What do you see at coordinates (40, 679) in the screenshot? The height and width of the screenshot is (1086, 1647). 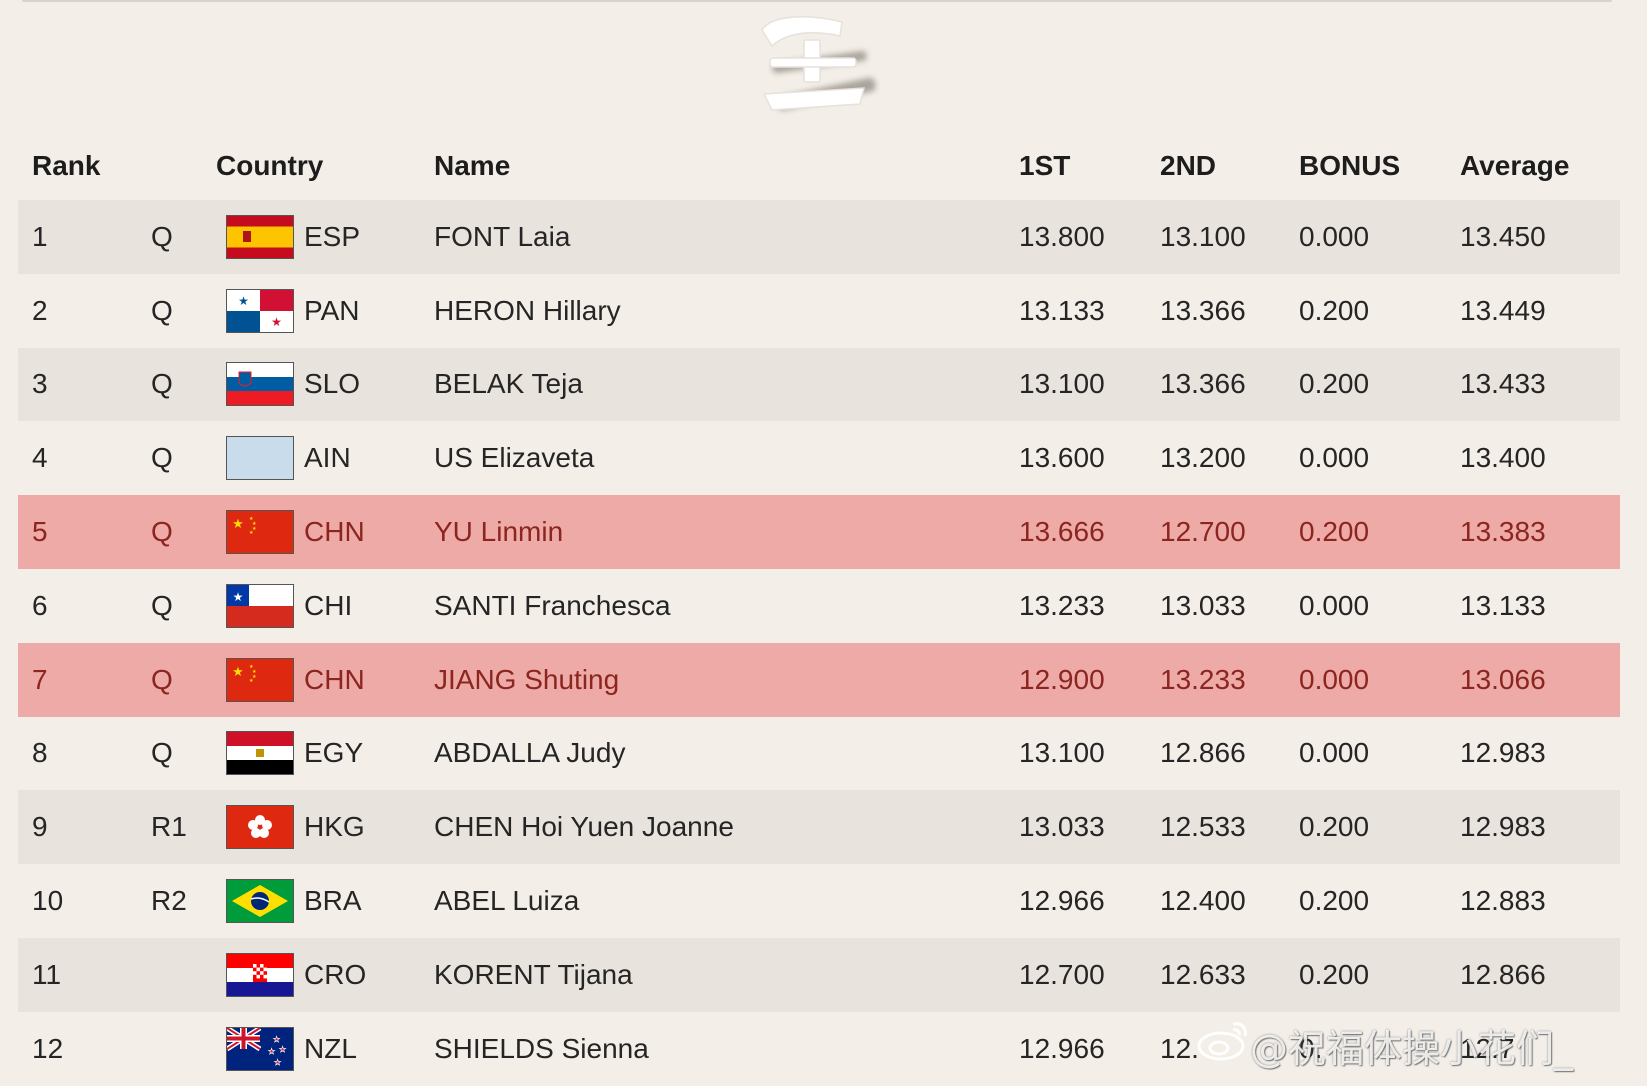 I see `rank-cell: 7` at bounding box center [40, 679].